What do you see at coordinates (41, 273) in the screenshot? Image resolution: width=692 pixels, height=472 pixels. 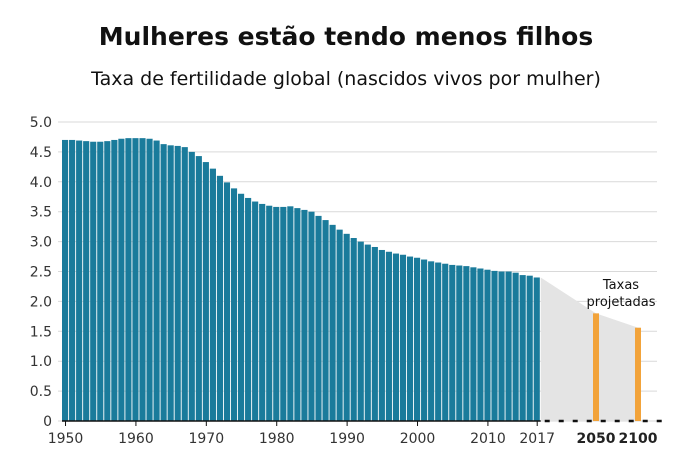 I see `y-tick-label: 2.5` at bounding box center [41, 273].